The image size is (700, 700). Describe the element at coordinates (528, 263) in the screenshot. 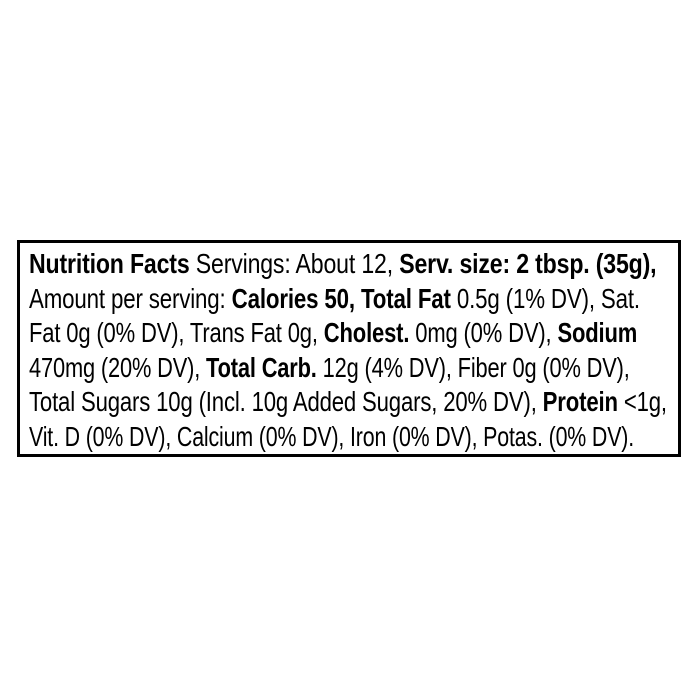

I see `label-text-bold: Serv. size: 2 tbsp. (35g),` at that location.